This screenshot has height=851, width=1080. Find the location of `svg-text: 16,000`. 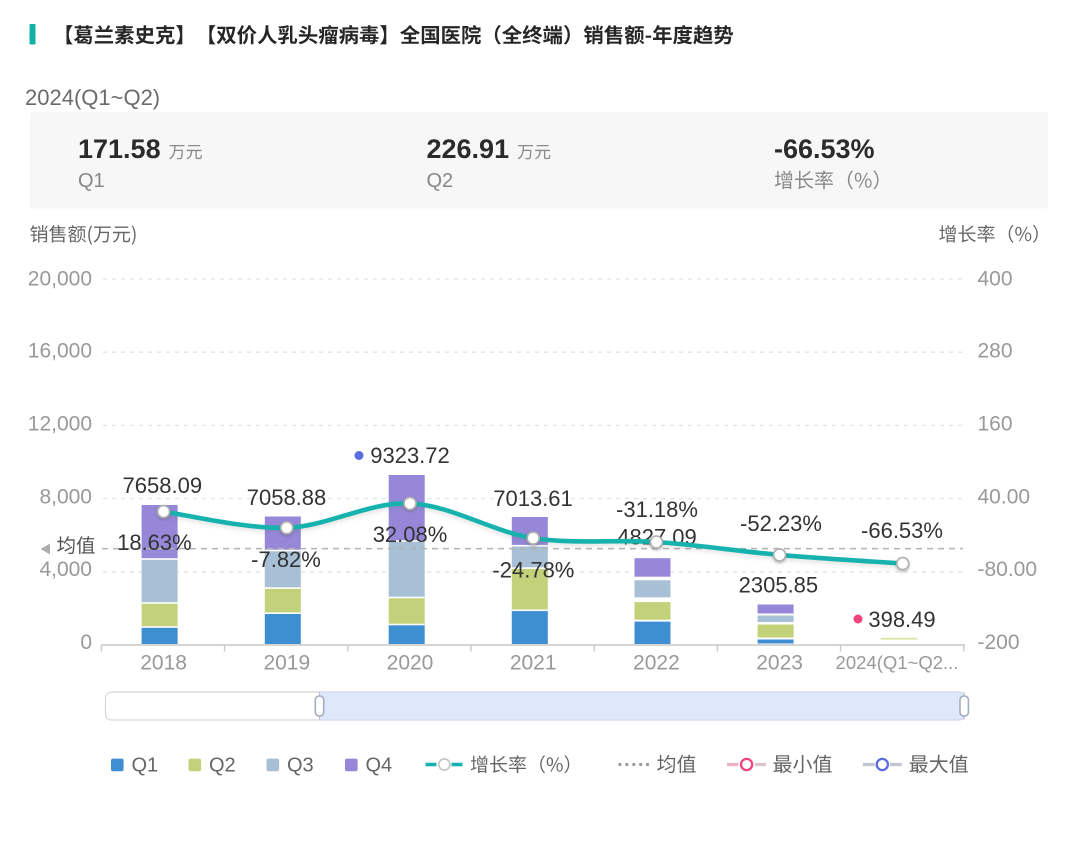

svg-text: 16,000 is located at coordinates (60, 351).